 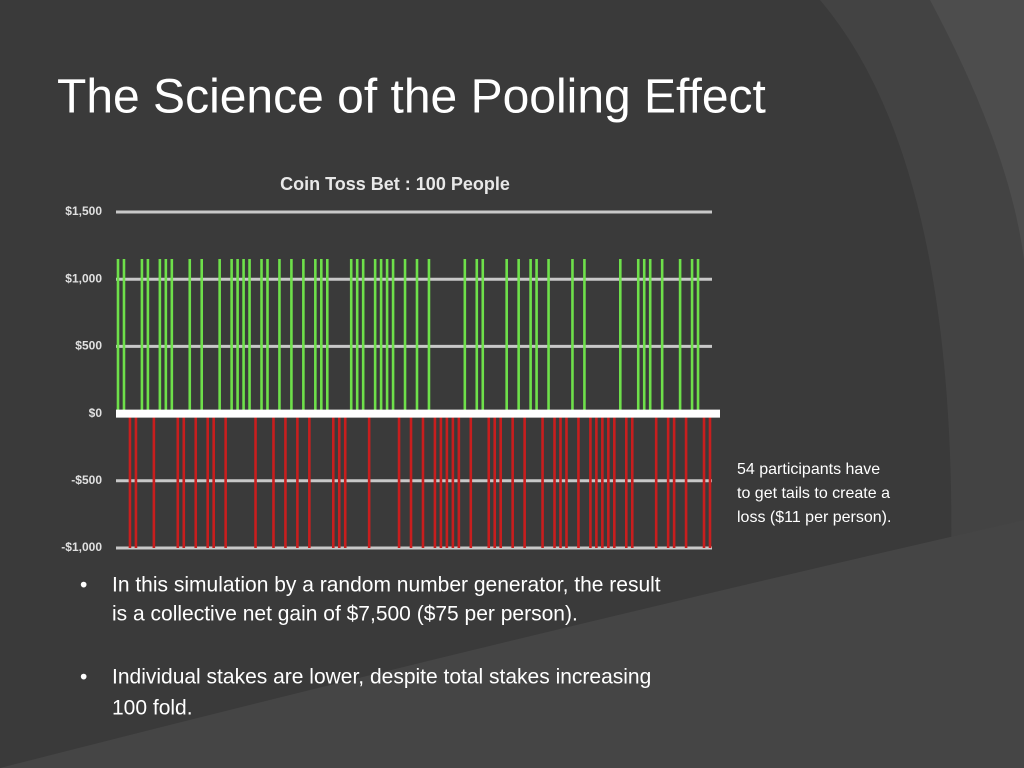 I want to click on slide-title: The Science of the Pooling Effect, so click(x=411, y=97).